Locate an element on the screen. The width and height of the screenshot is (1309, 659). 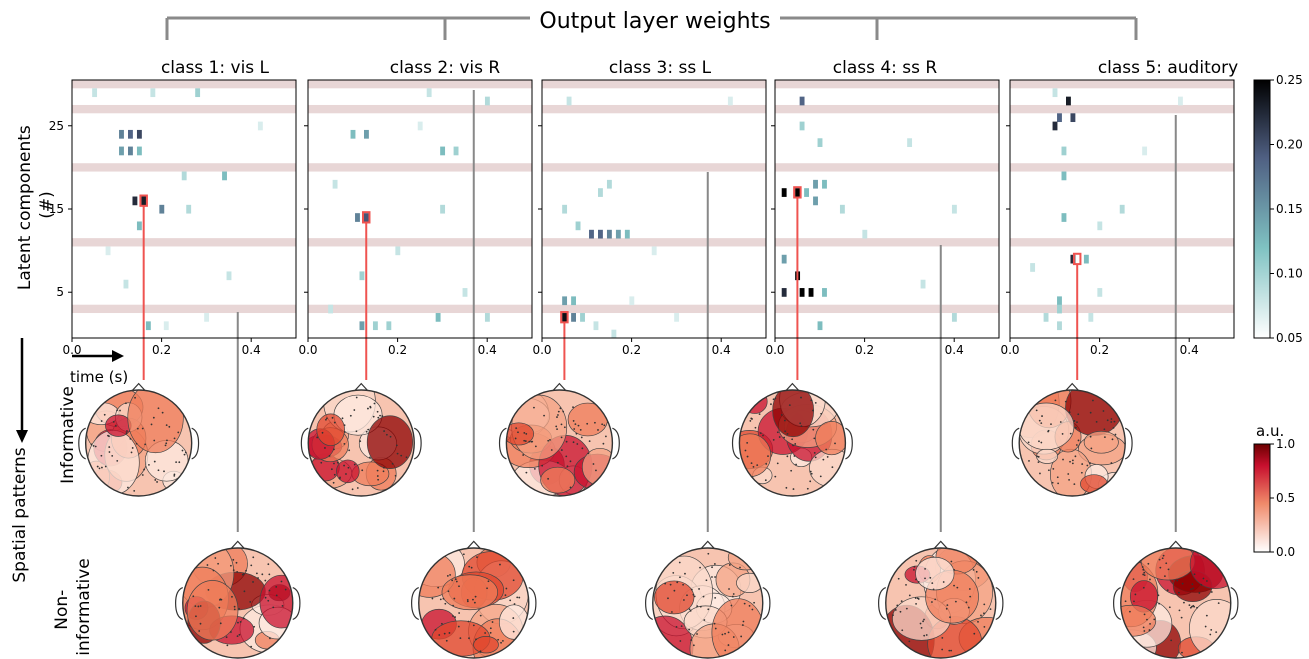
informative-topomap is located at coordinates (139, 439).